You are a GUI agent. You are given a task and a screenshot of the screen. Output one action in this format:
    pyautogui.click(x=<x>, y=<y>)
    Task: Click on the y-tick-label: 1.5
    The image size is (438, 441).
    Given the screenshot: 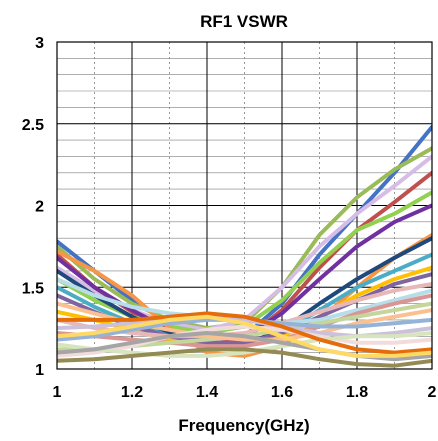 What is the action you would take?
    pyautogui.click(x=33, y=288)
    